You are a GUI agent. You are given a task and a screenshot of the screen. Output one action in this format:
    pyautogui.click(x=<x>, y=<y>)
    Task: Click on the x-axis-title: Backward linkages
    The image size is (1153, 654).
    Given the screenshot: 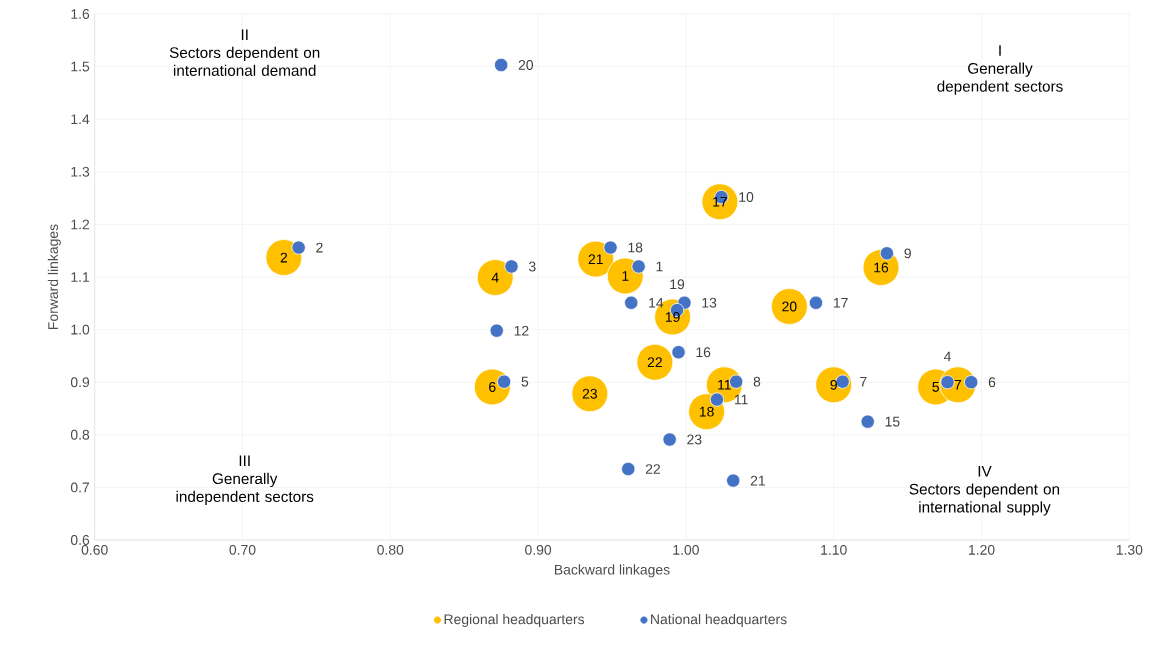 What is the action you would take?
    pyautogui.click(x=612, y=571)
    